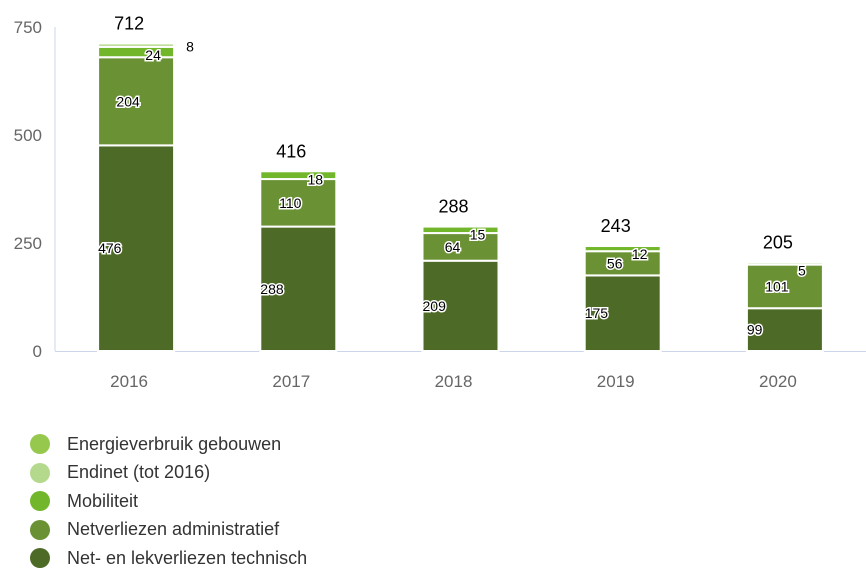  What do you see at coordinates (190, 46) in the screenshot?
I see `data-label: 8` at bounding box center [190, 46].